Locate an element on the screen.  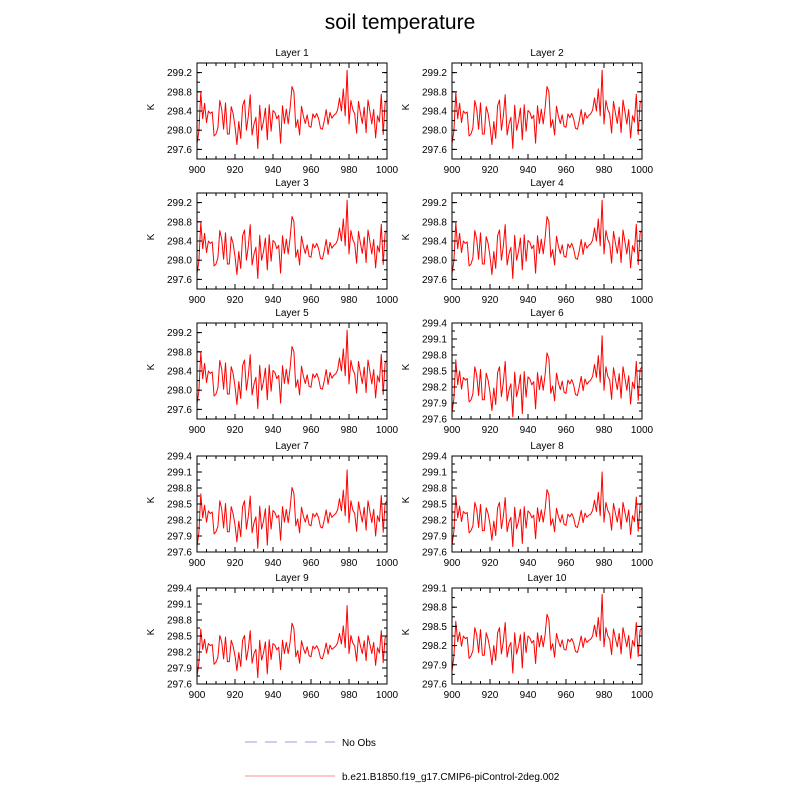
axes-frame is located at coordinates (292, 636).